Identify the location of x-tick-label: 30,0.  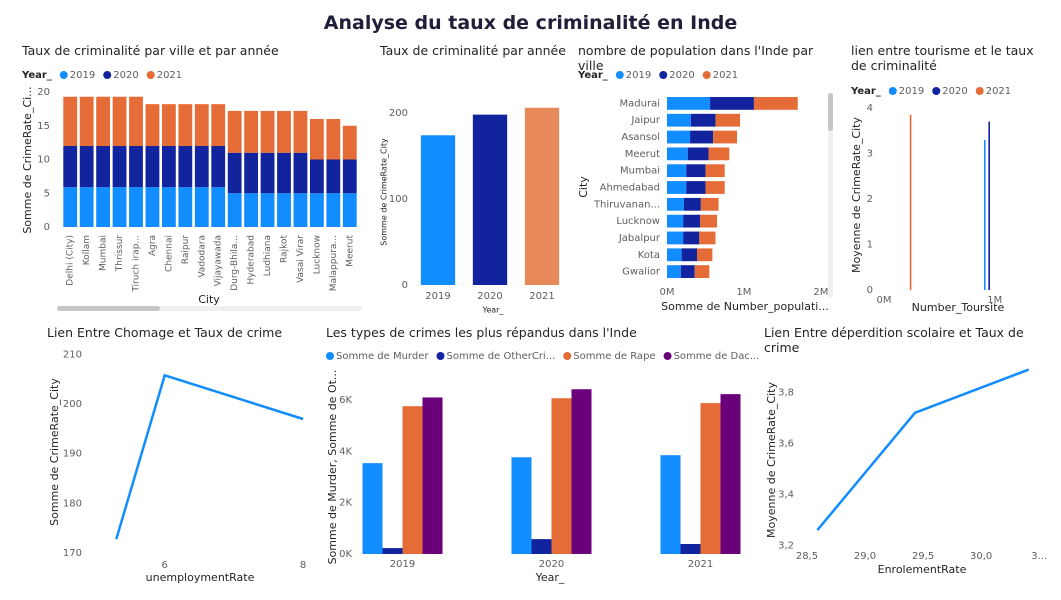
(981, 556).